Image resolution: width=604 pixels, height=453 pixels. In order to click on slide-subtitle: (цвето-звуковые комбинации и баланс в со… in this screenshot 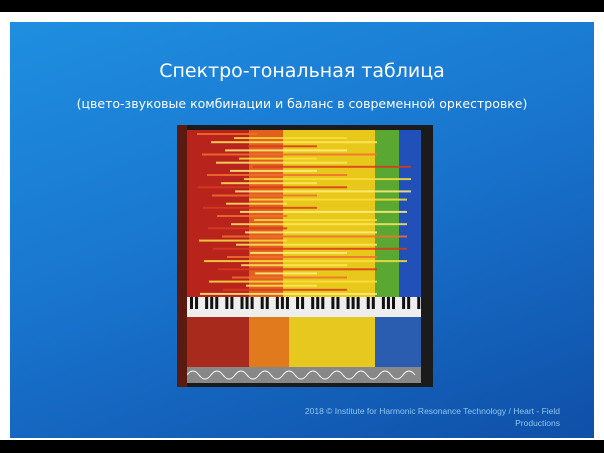, I will do `click(302, 103)`.